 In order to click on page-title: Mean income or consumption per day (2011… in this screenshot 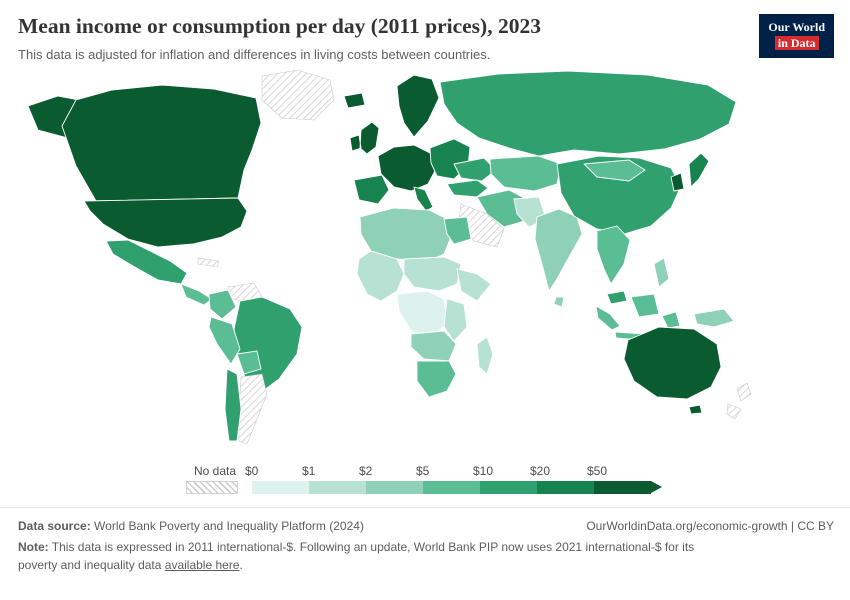, I will do `click(279, 26)`.